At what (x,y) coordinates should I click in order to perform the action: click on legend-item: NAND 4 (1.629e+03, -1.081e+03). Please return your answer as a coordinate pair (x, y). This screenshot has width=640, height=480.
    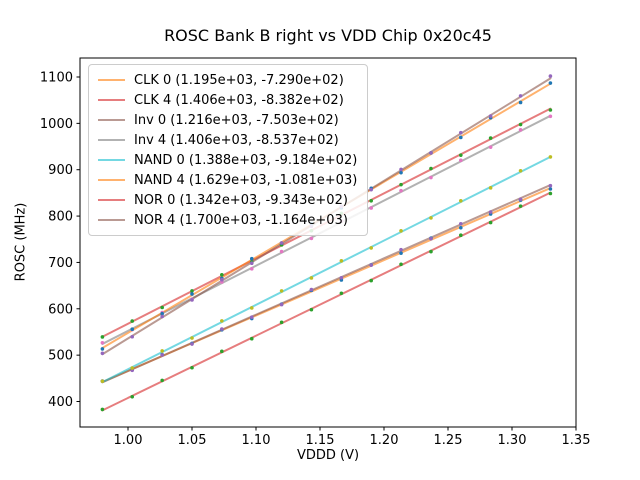
    Looking at the image, I should click on (227, 180).